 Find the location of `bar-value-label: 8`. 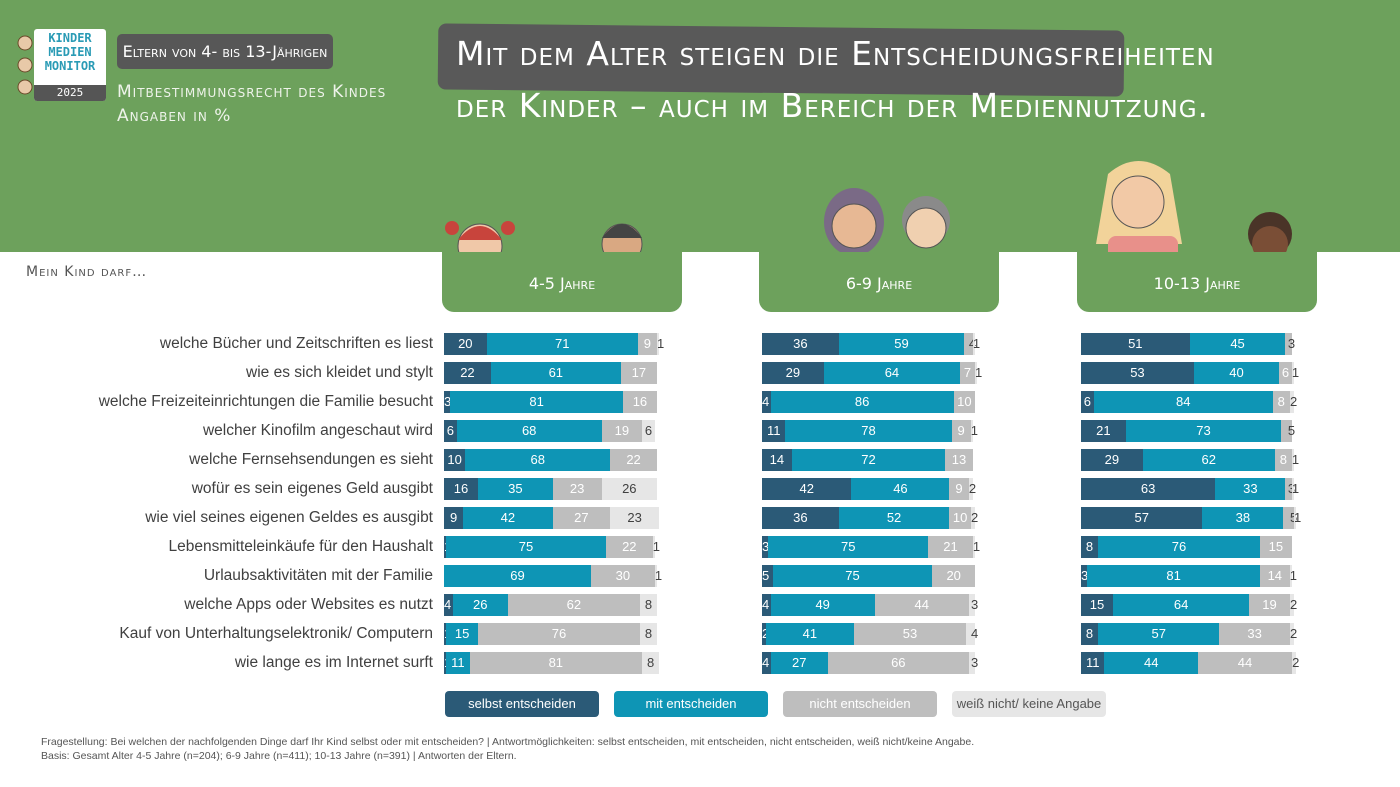

bar-value-label: 8 is located at coordinates (648, 604).